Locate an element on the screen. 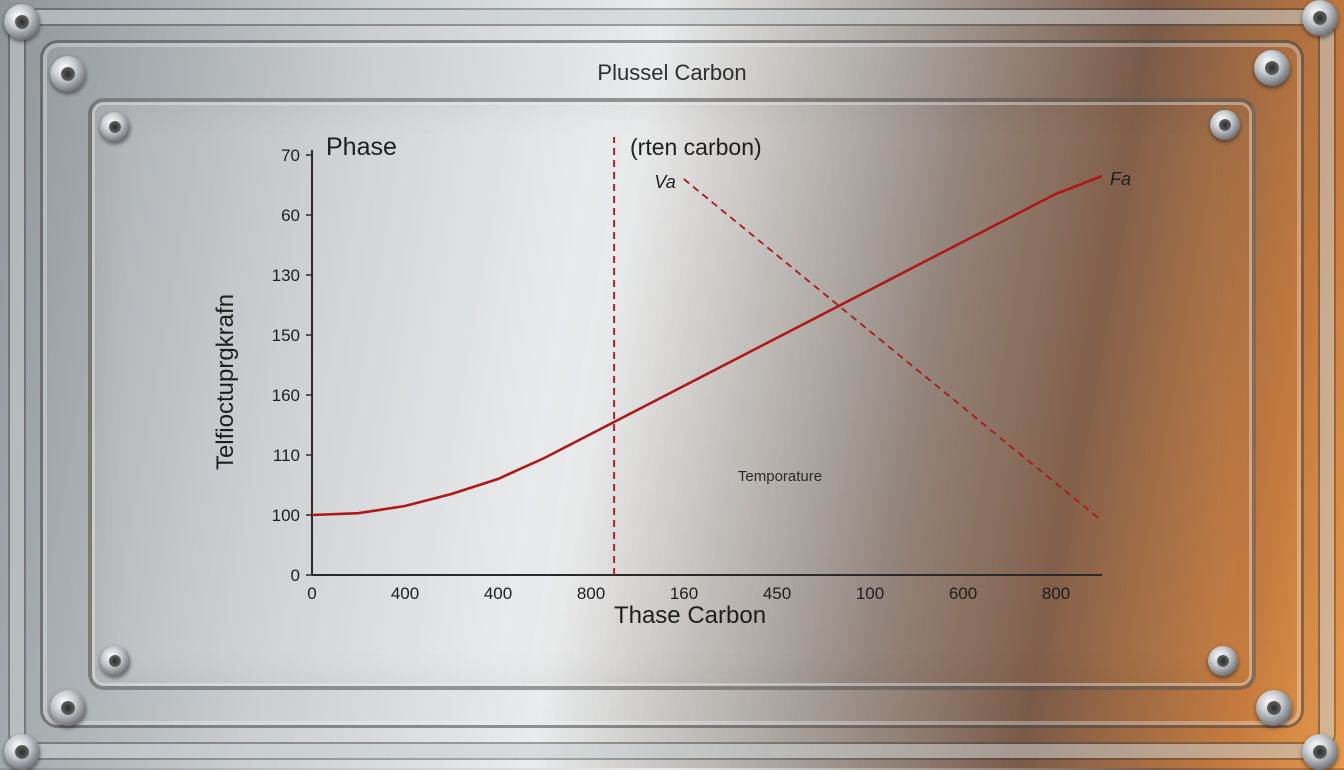 The image size is (1344, 770). x-tick-label: 0 is located at coordinates (311, 593).